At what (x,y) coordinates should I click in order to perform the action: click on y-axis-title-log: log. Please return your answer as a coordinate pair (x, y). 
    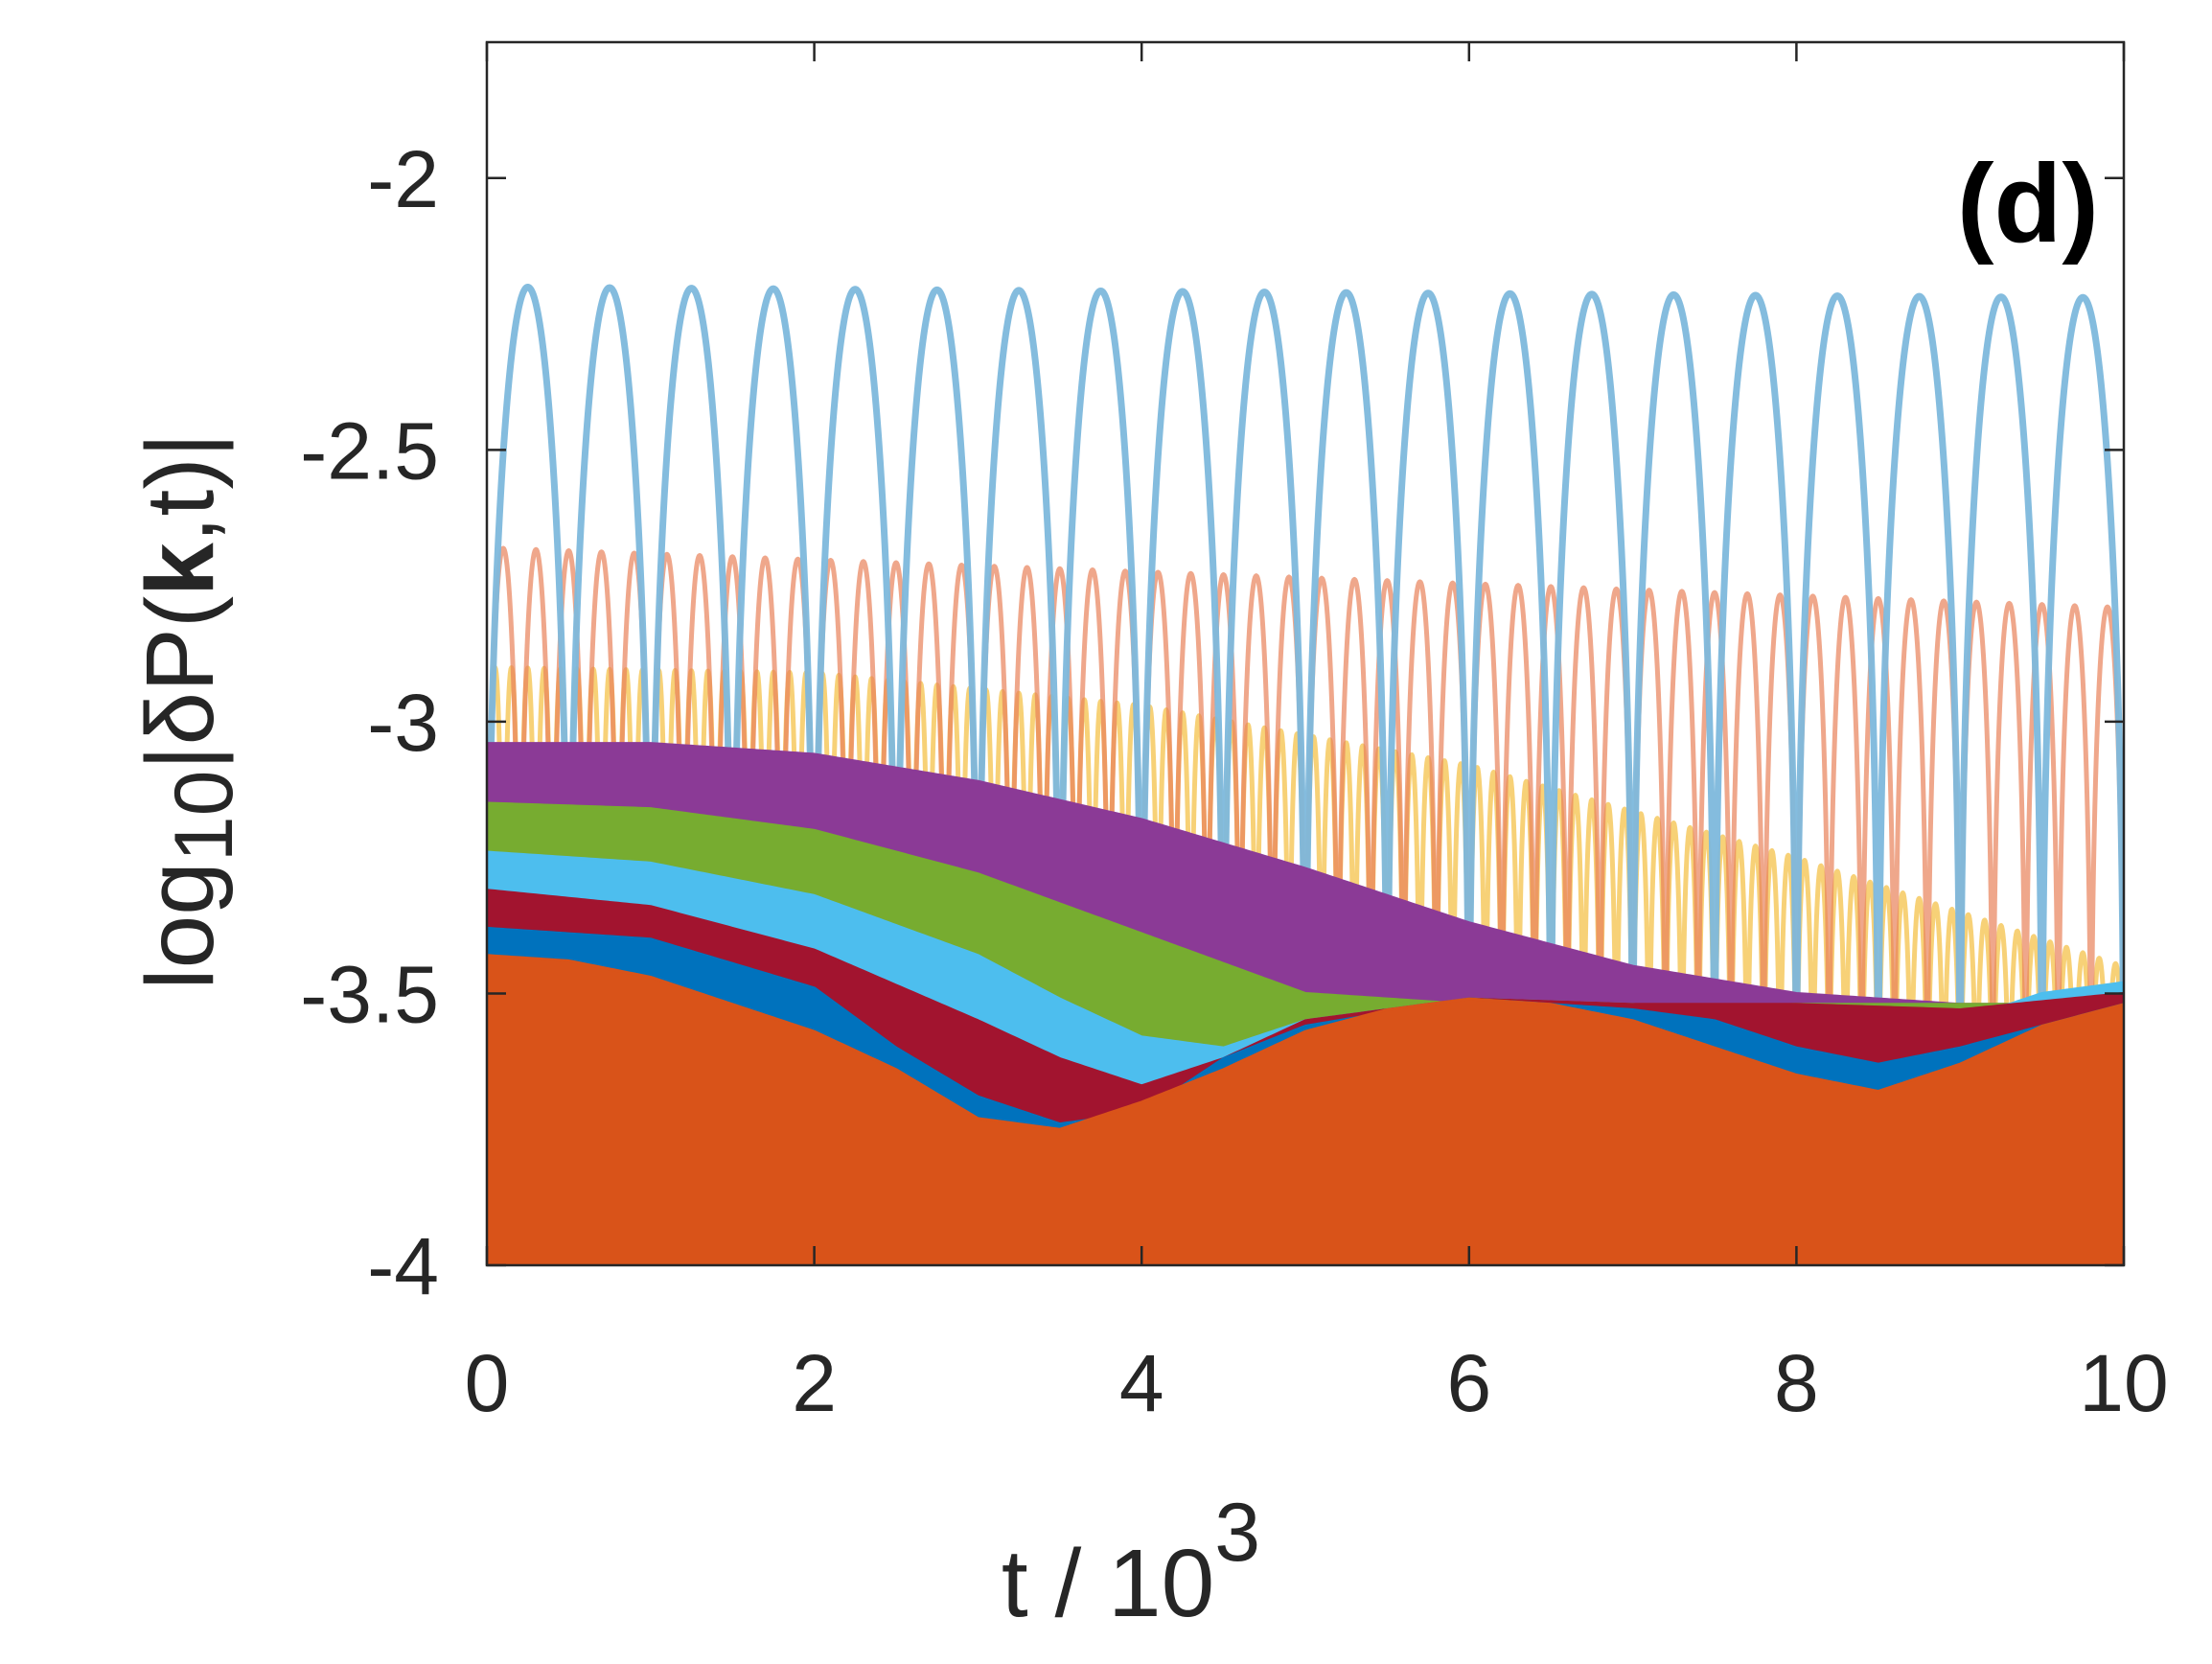
    Looking at the image, I should click on (181, 925).